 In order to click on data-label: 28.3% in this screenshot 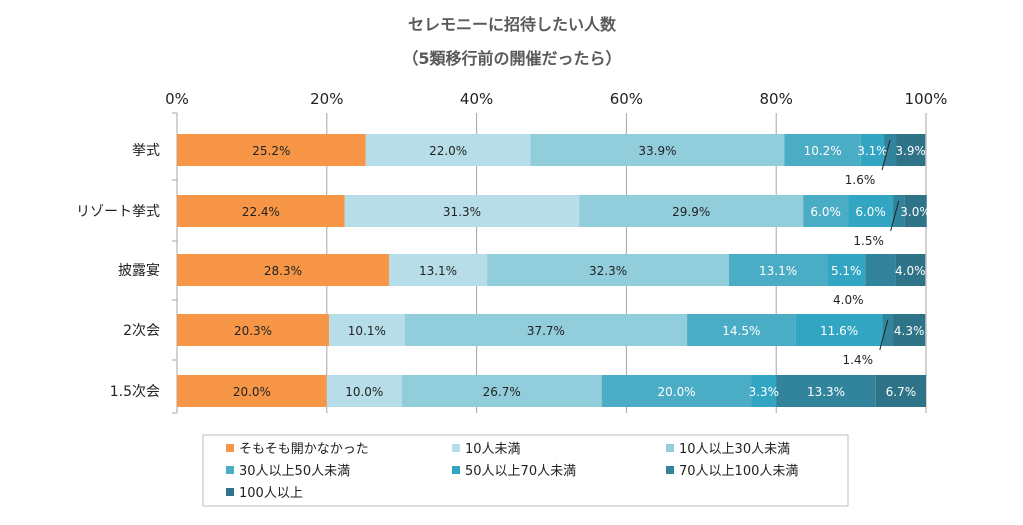, I will do `click(283, 271)`.